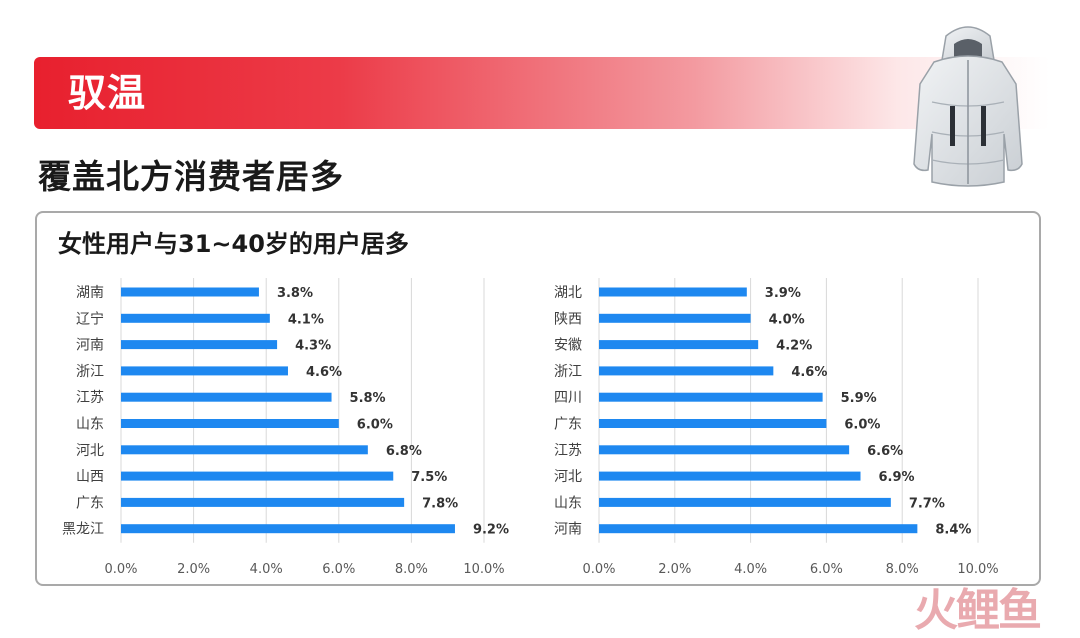 The width and height of the screenshot is (1080, 638). Describe the element at coordinates (404, 451) in the screenshot. I see `value-label-1-6: 6.8%` at that location.